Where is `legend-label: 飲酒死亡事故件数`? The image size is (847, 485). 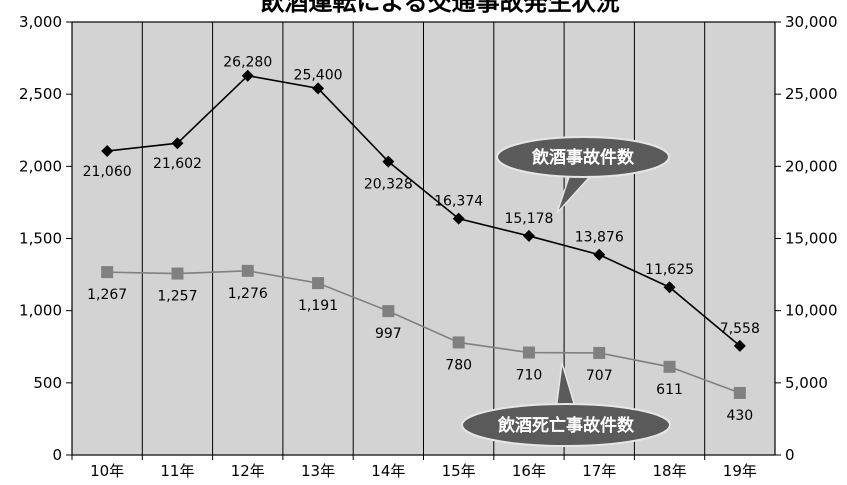
legend-label: 飲酒死亡事故件数 is located at coordinates (566, 425).